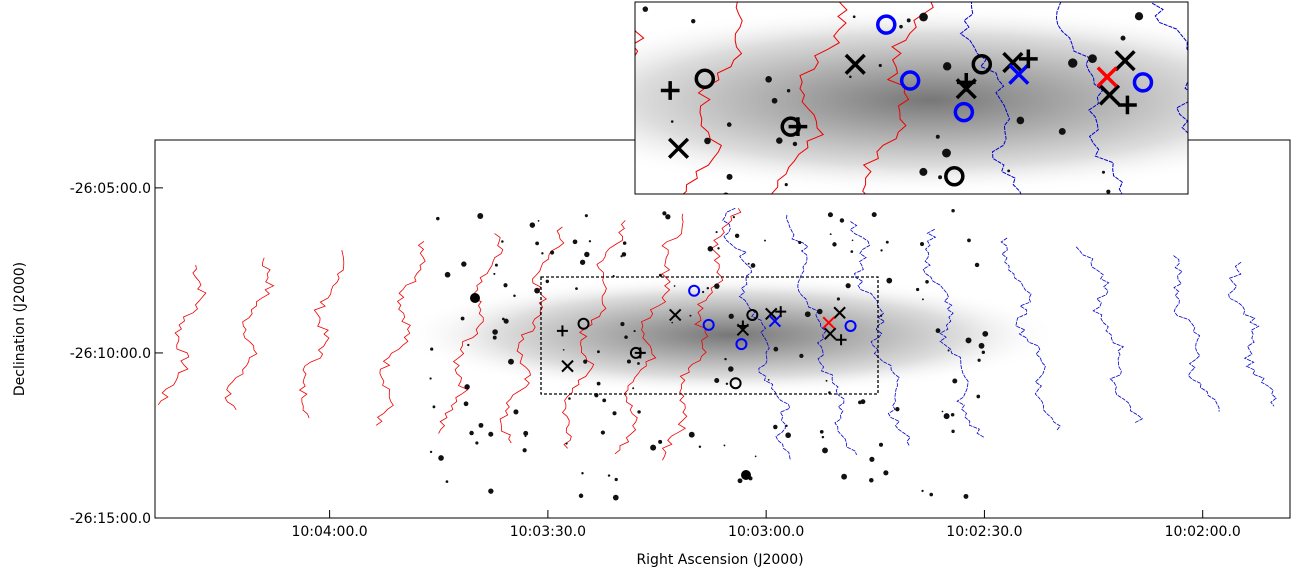  What do you see at coordinates (907, 100) in the screenshot?
I see `inset-markers` at bounding box center [907, 100].